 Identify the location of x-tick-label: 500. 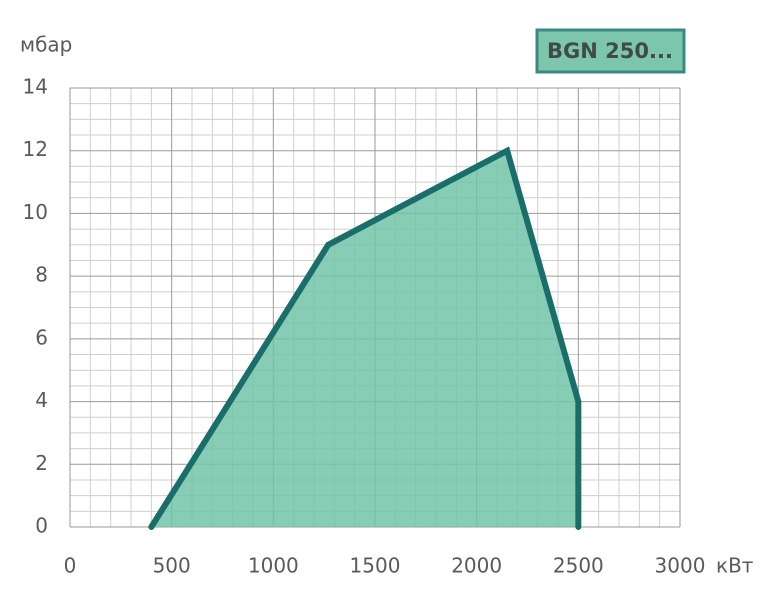
(172, 566).